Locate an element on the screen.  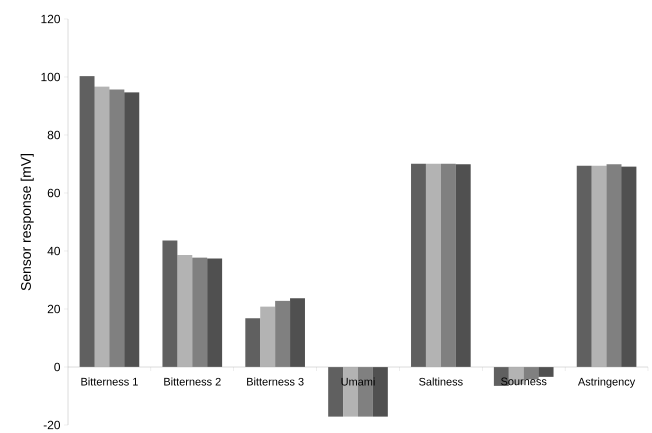
x-tick-label: Bitterness 2 is located at coordinates (192, 382).